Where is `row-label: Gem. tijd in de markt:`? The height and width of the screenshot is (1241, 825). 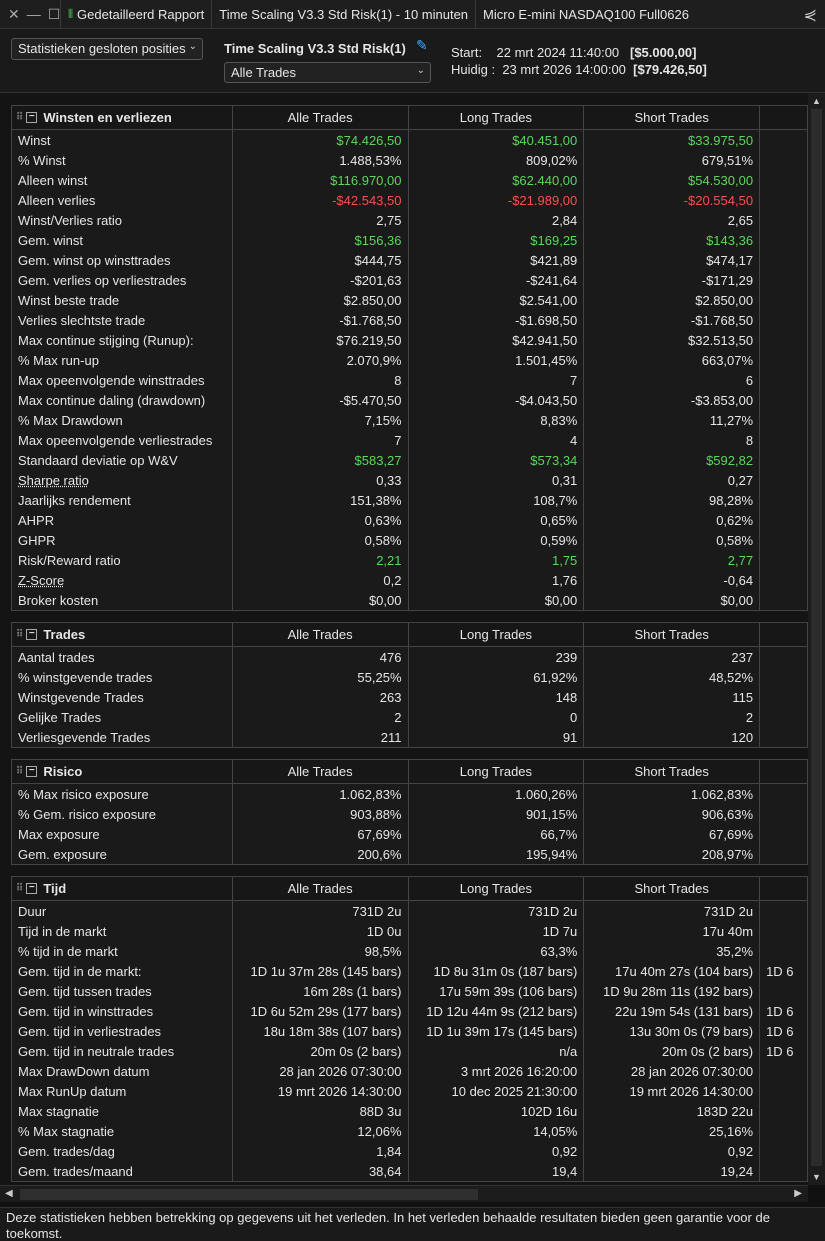
row-label: Gem. tijd in de markt: is located at coordinates (122, 971).